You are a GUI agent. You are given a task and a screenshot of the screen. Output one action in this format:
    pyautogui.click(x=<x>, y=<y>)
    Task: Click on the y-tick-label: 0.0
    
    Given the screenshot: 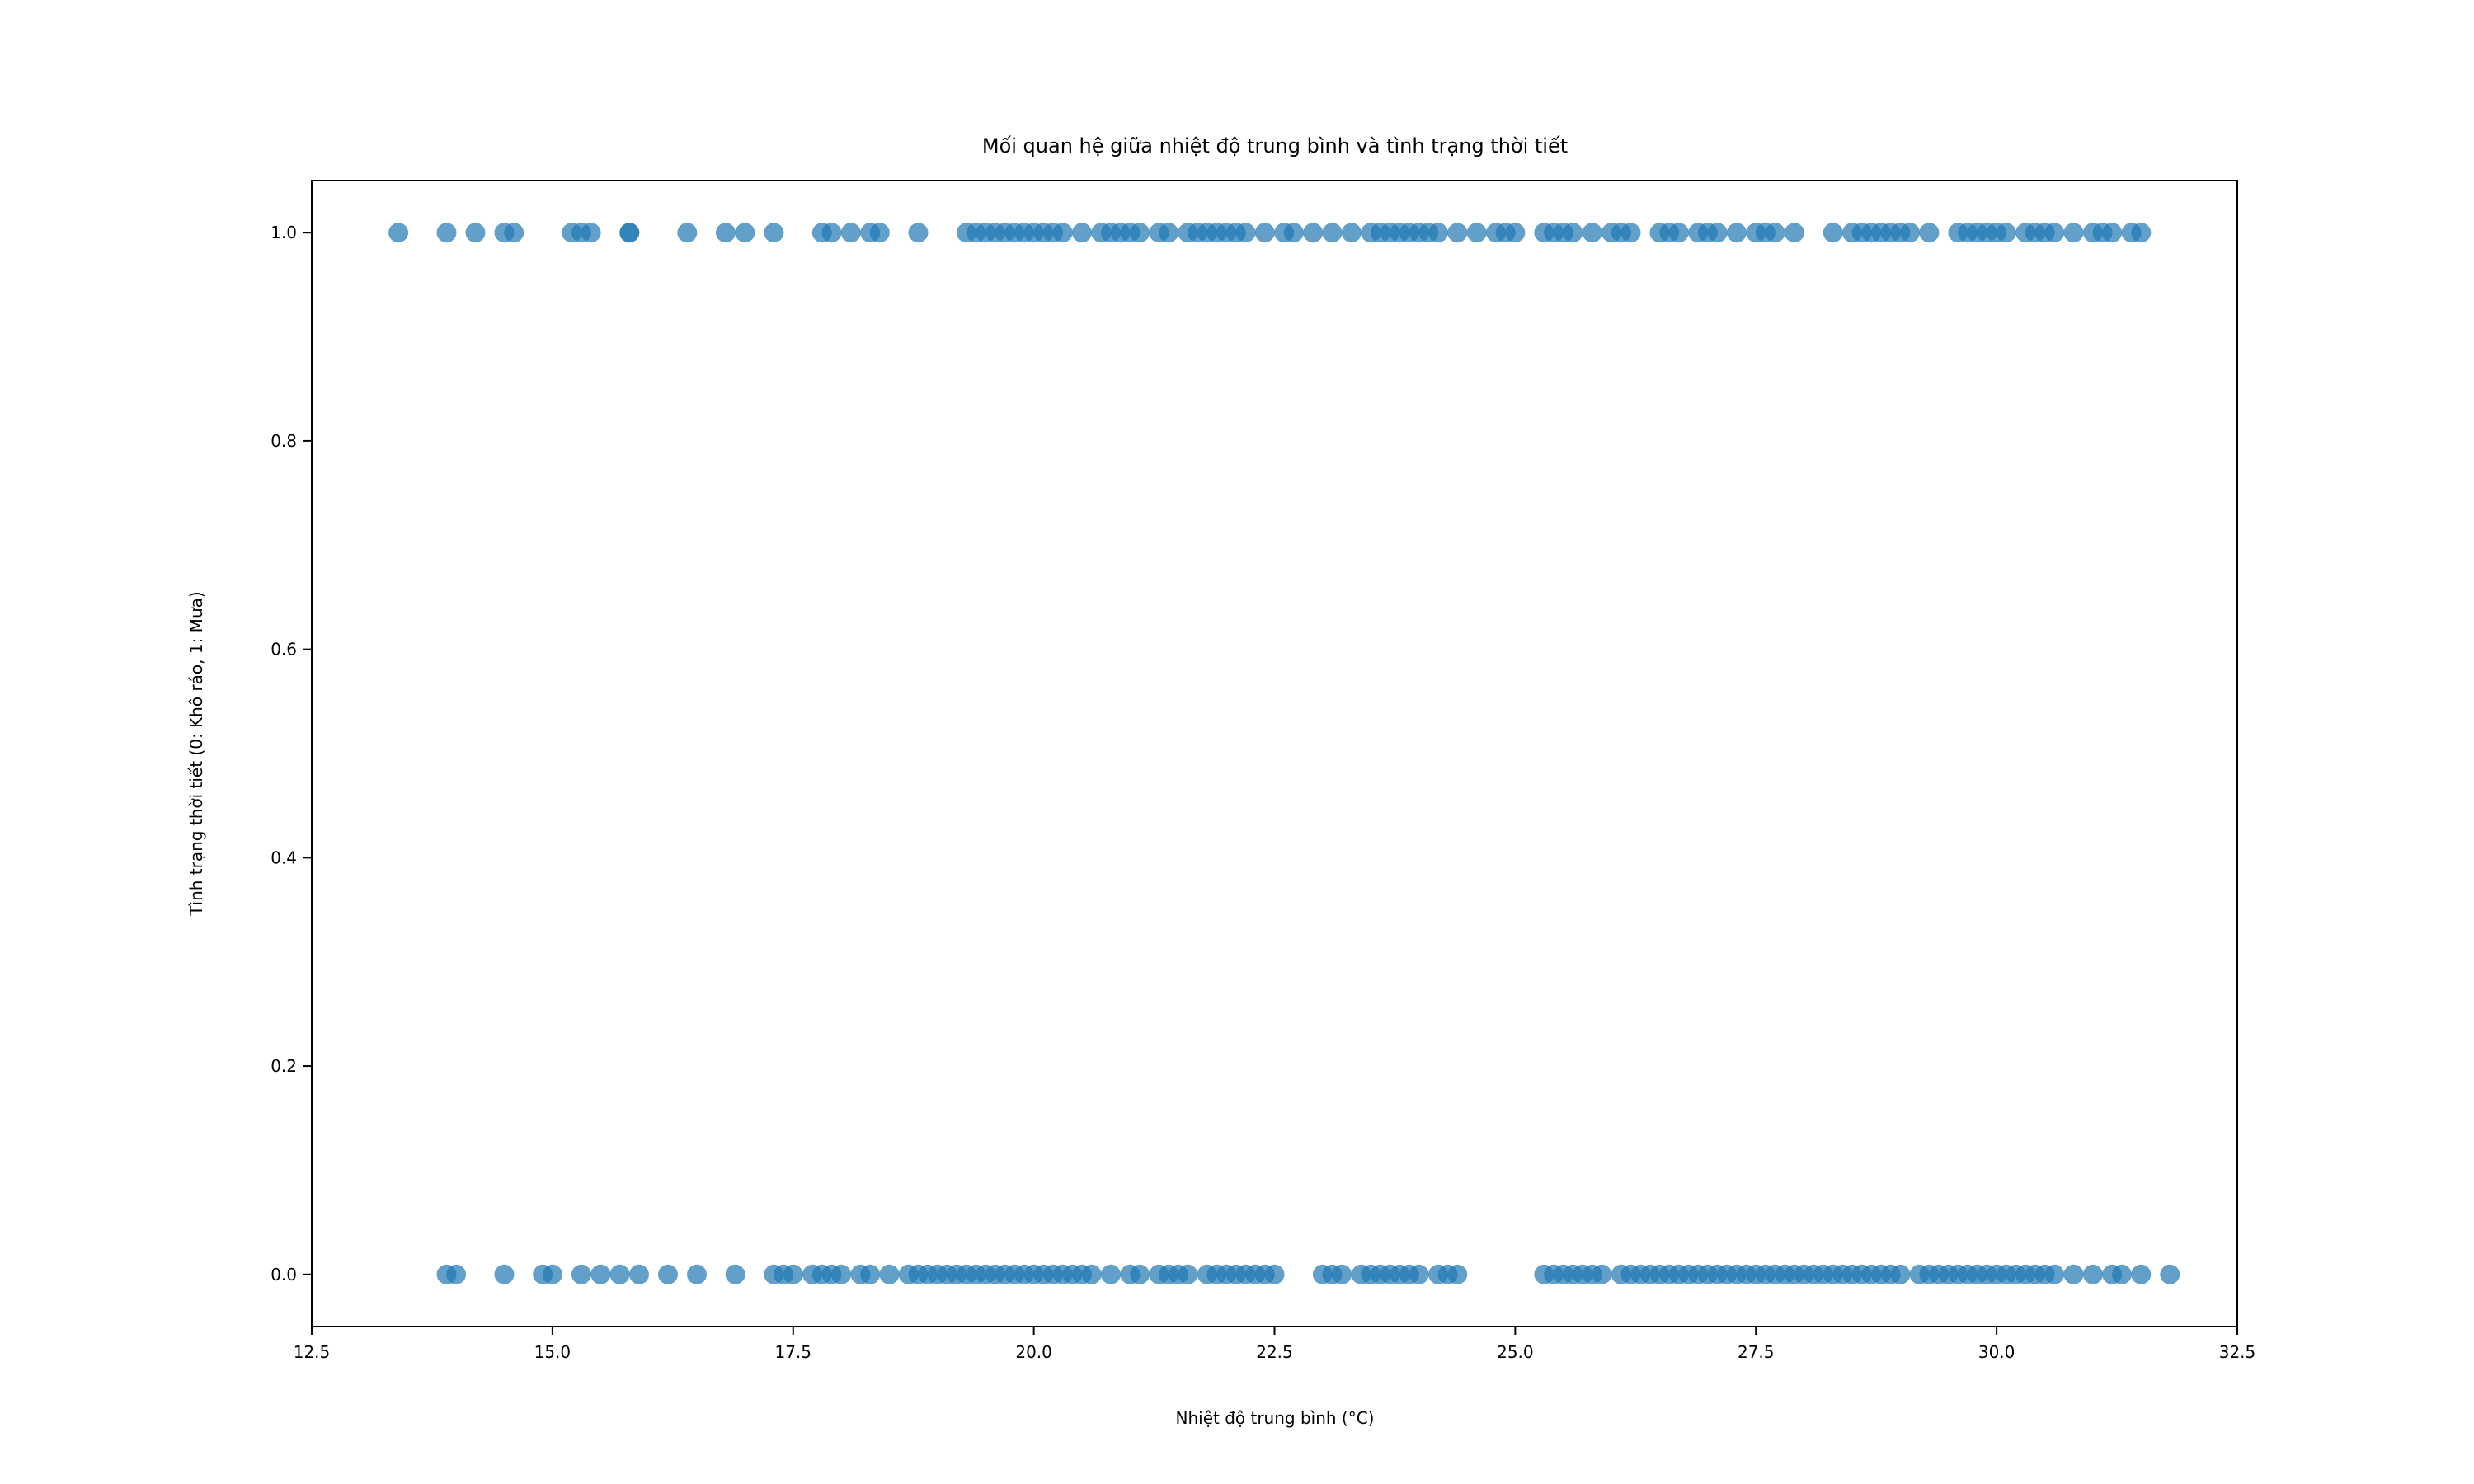 What is the action you would take?
    pyautogui.click(x=283, y=1274)
    